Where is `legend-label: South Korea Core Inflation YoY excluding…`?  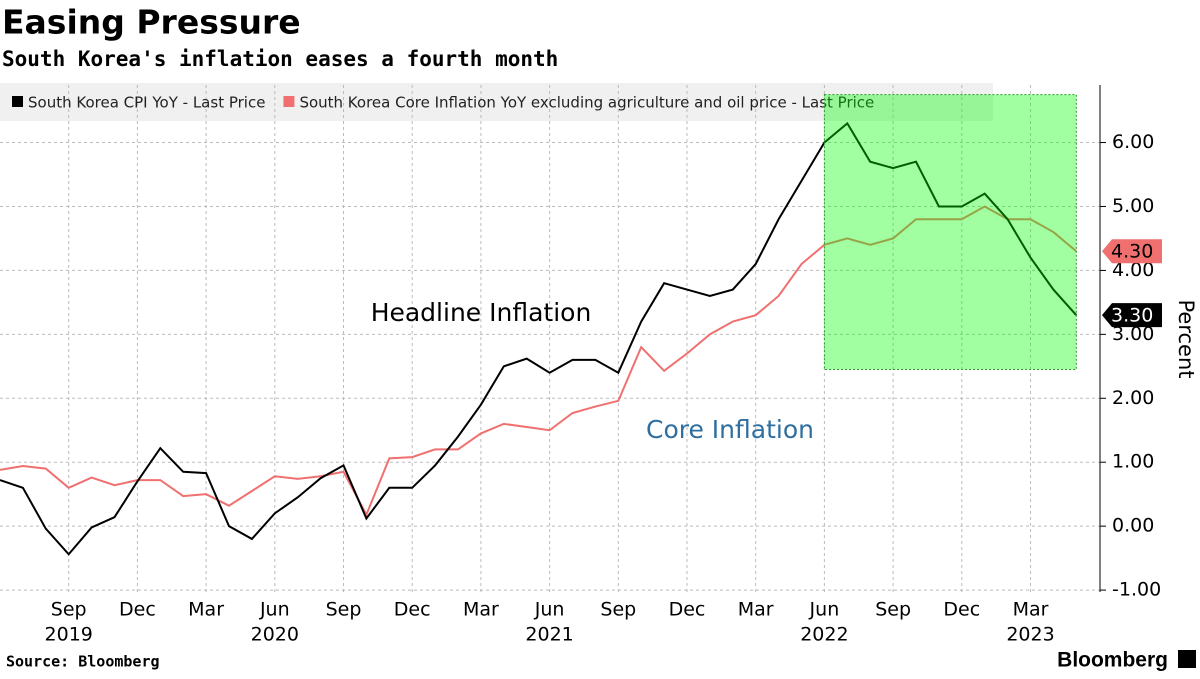 legend-label: South Korea Core Inflation YoY excluding… is located at coordinates (586, 103).